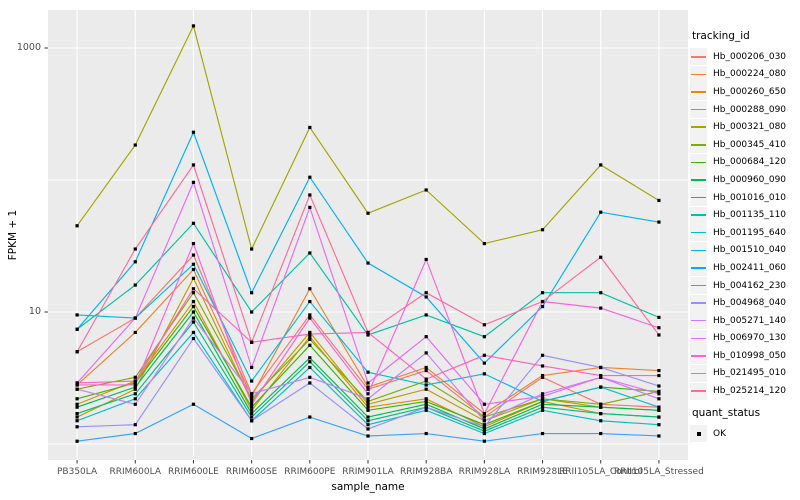 This screenshot has width=800, height=500. Describe the element at coordinates (750, 91) in the screenshot. I see `legend-label: Hb_000260_650` at that location.